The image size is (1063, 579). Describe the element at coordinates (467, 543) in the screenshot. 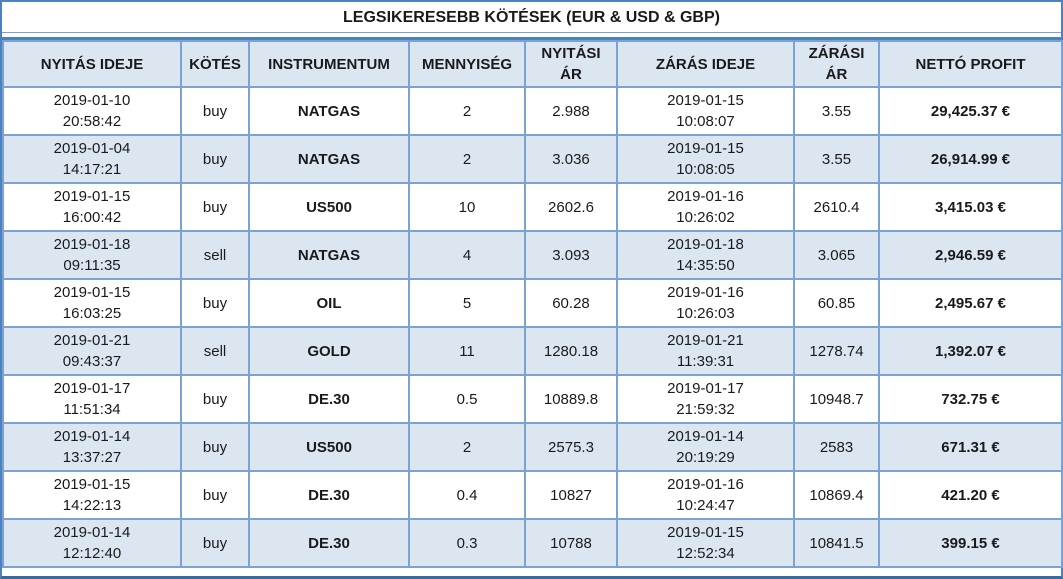

I see `cell-quantity: 0.3` at that location.